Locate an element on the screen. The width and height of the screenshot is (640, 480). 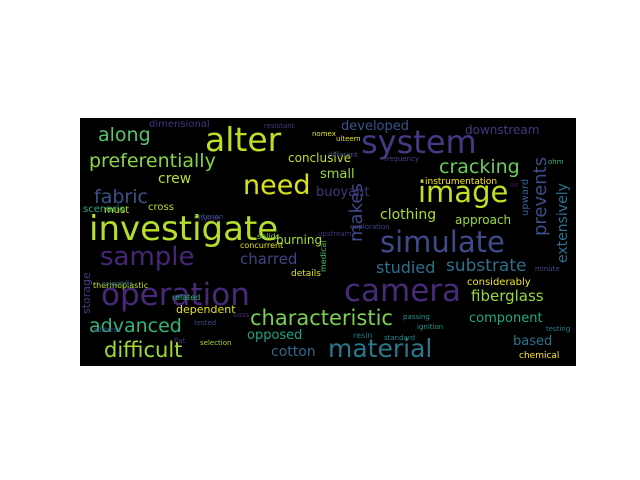
word-component: component is located at coordinates (506, 318).